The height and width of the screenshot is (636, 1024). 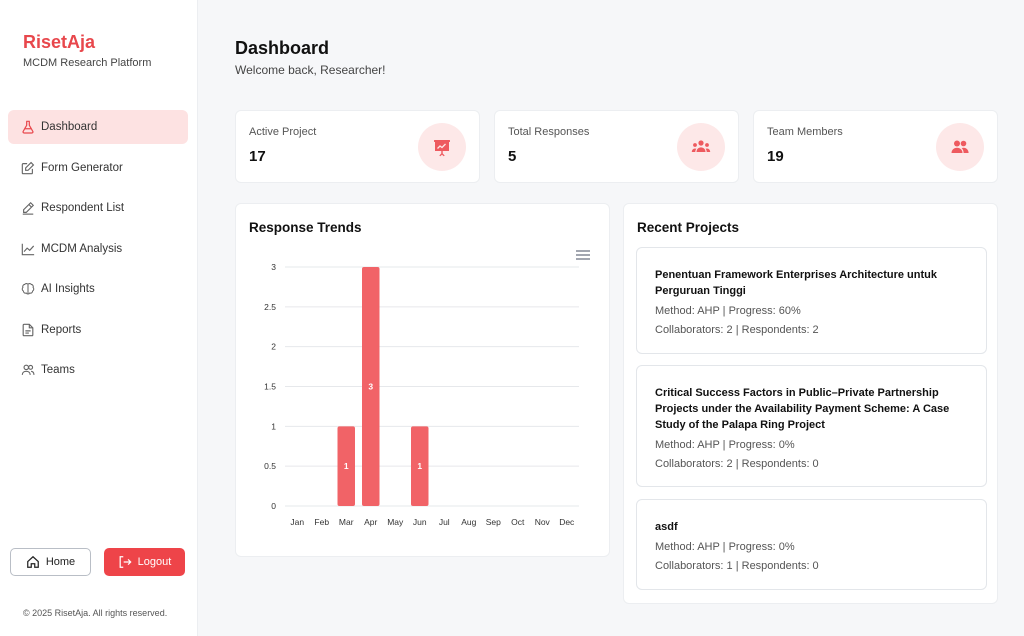 I want to click on group-icon, so click(x=701, y=147).